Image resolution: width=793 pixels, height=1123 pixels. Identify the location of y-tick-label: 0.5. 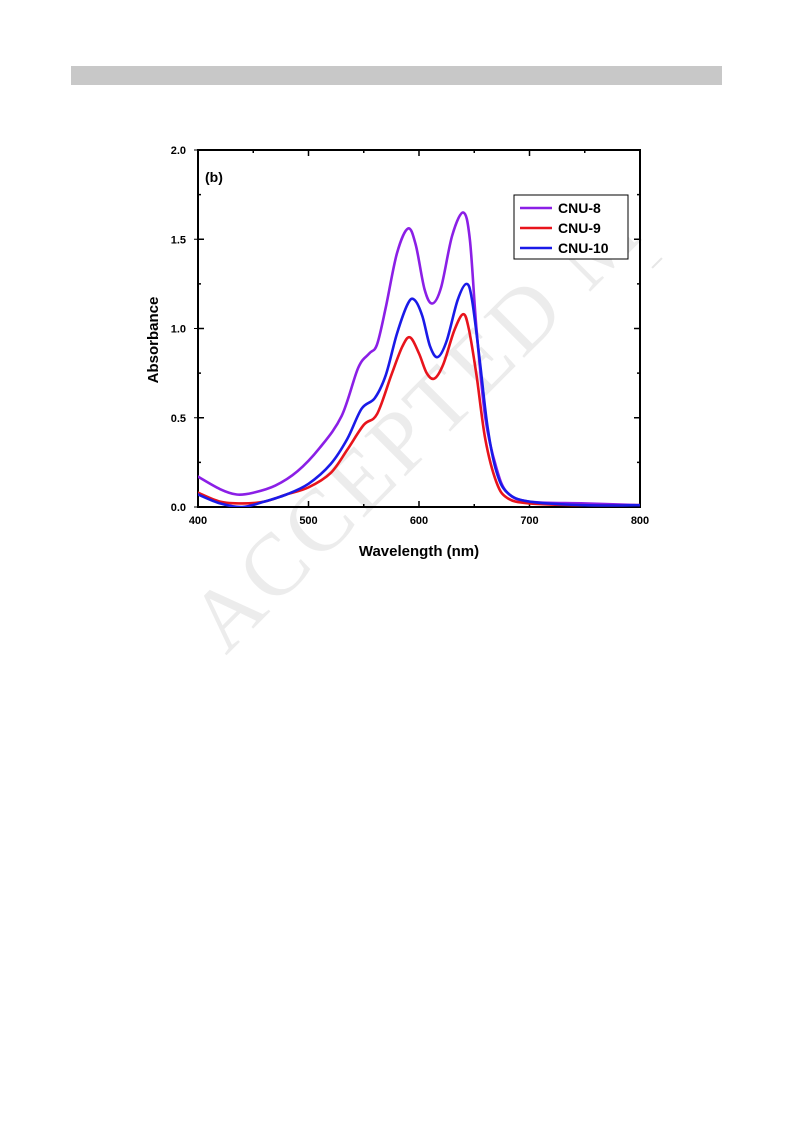
(178, 419).